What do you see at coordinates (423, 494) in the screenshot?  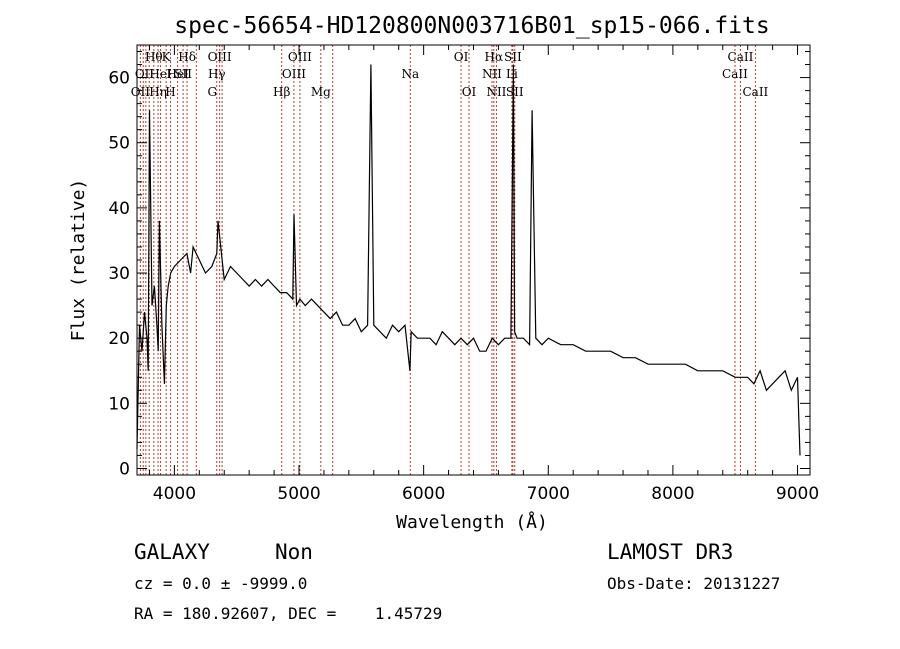 I see `x-tick-label: 6000` at bounding box center [423, 494].